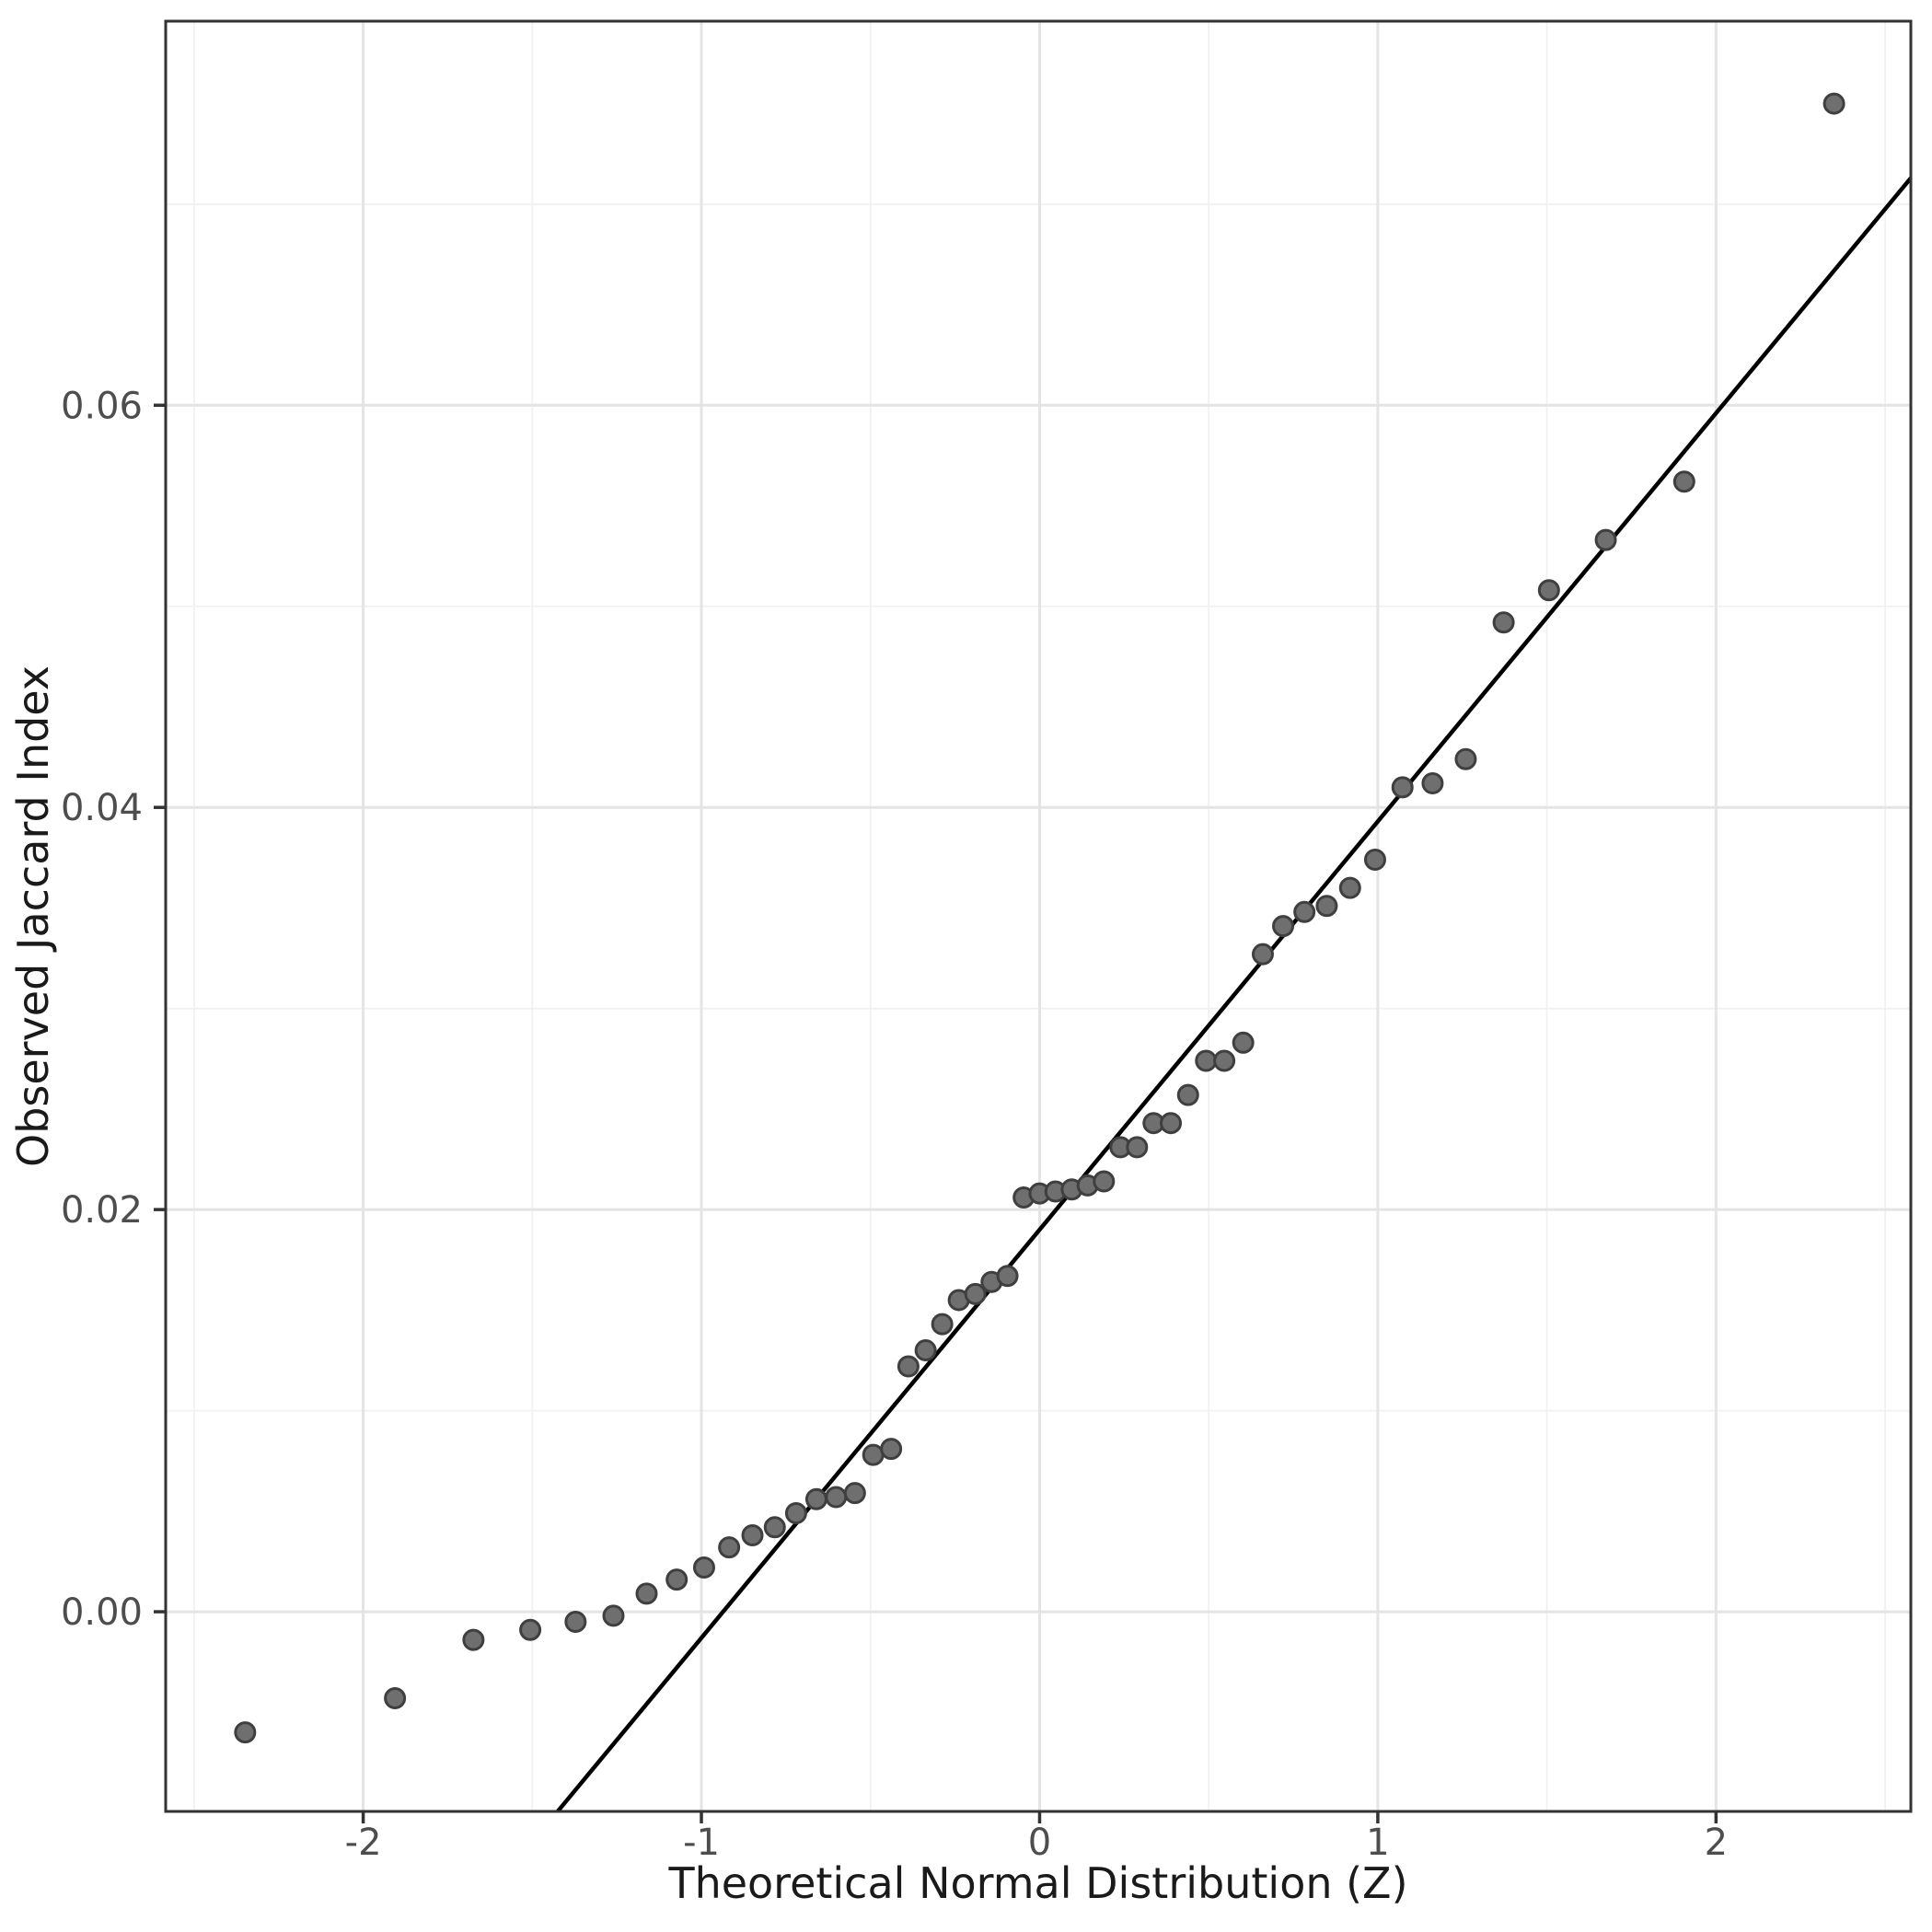 This screenshot has height=1932, width=1932. Describe the element at coordinates (102, 808) in the screenshot. I see `y-tick-label: 0.04` at that location.